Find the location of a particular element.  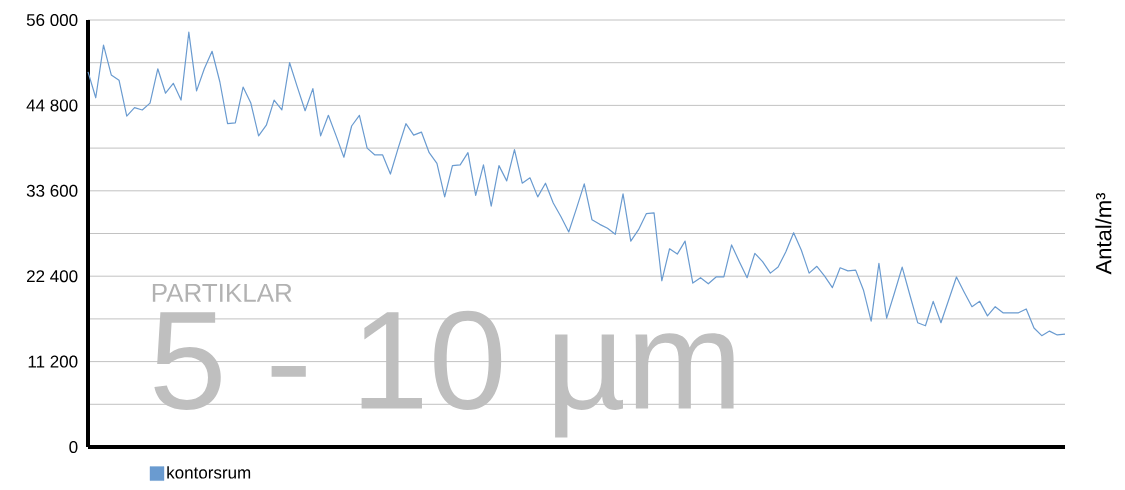

y-tick-label: 44 800 is located at coordinates (52, 105).